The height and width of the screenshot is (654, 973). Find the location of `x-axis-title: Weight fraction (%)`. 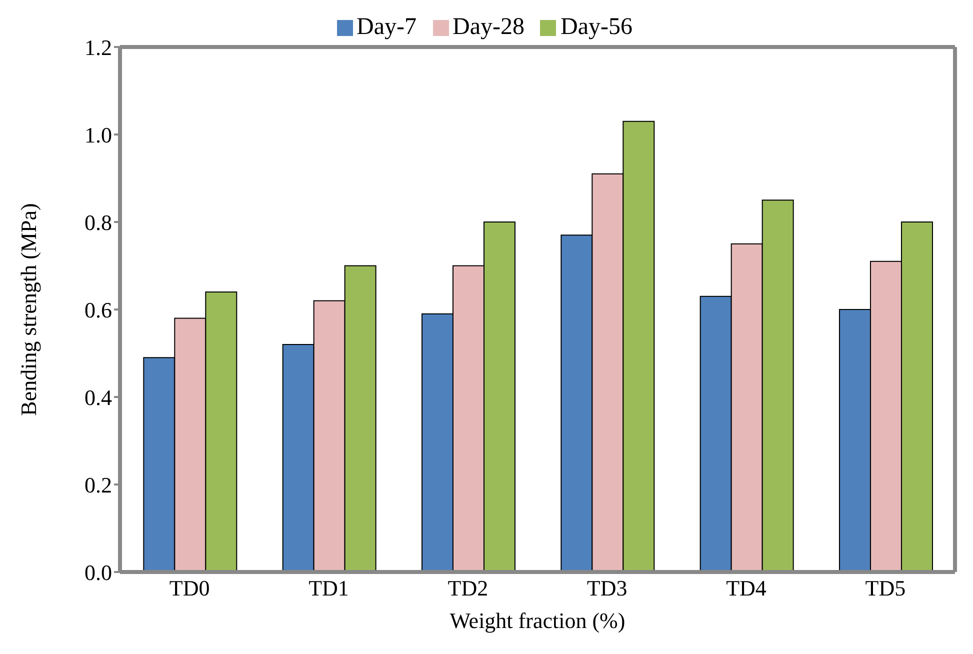

x-axis-title: Weight fraction (%) is located at coordinates (538, 620).